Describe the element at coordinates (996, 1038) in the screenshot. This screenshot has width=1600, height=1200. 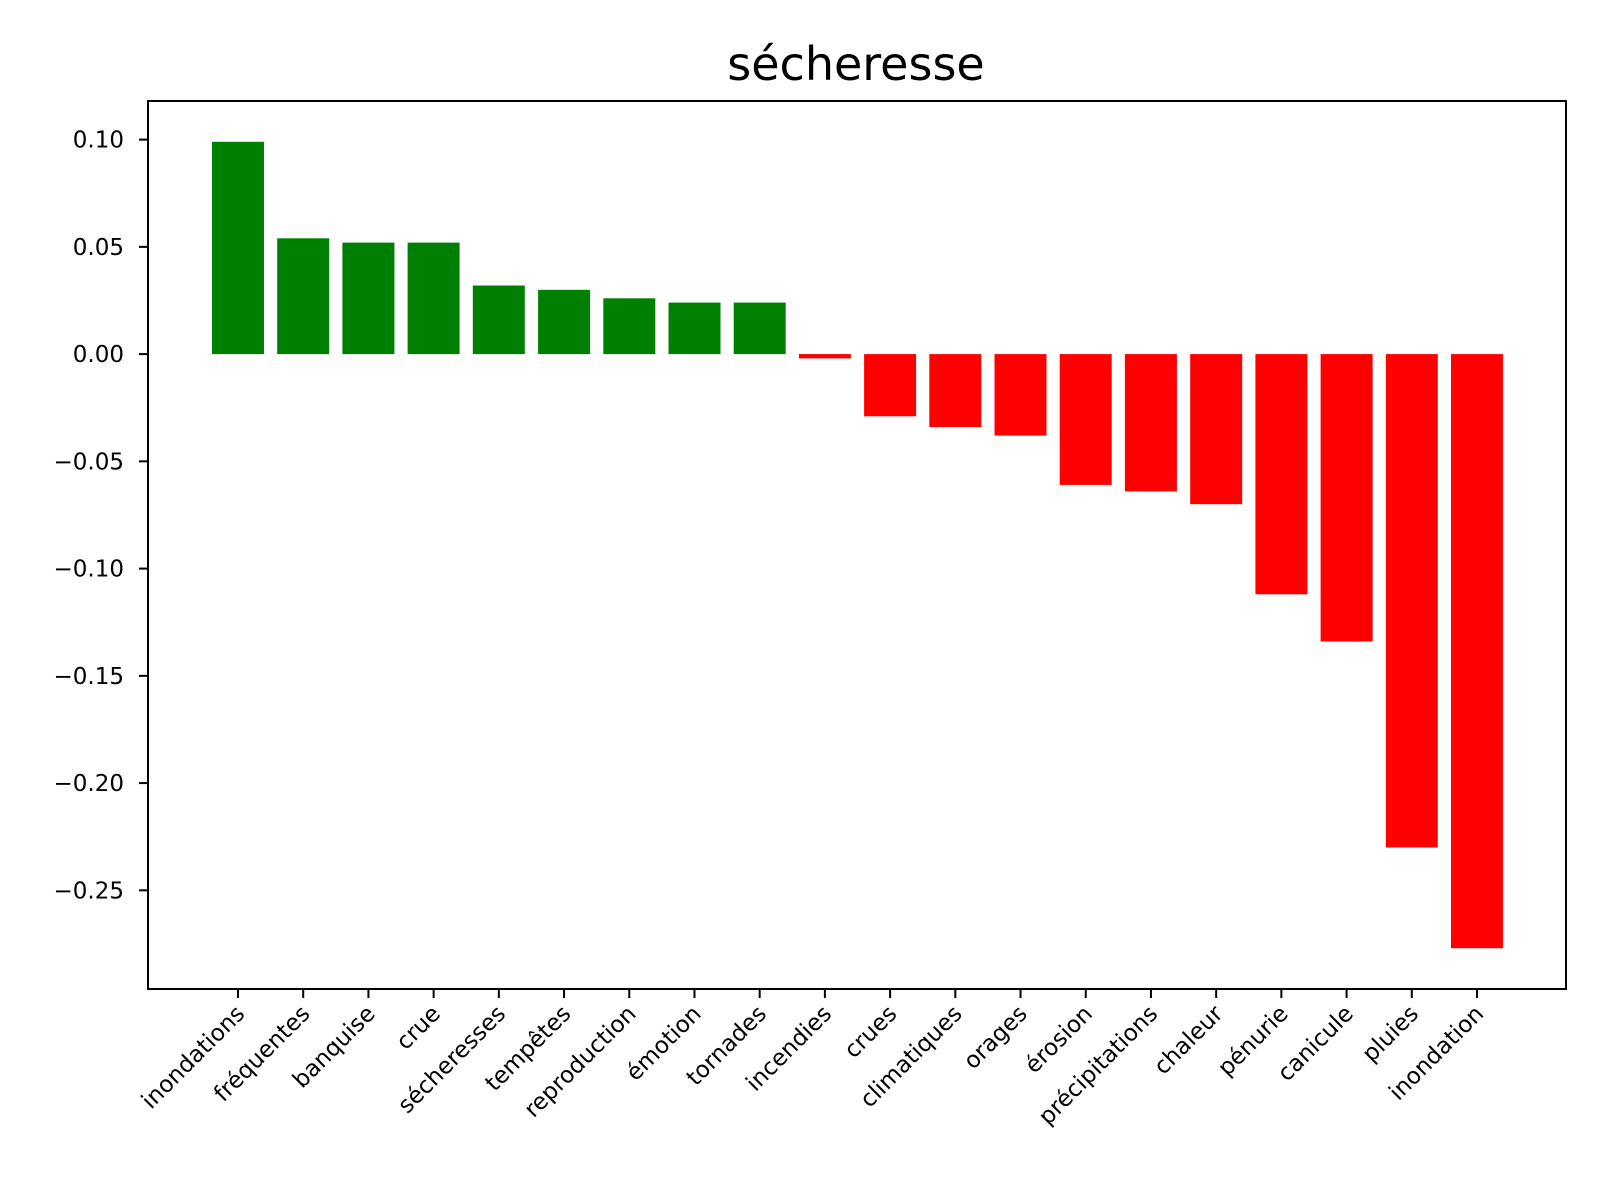
I see `x-tick-label: orages` at that location.